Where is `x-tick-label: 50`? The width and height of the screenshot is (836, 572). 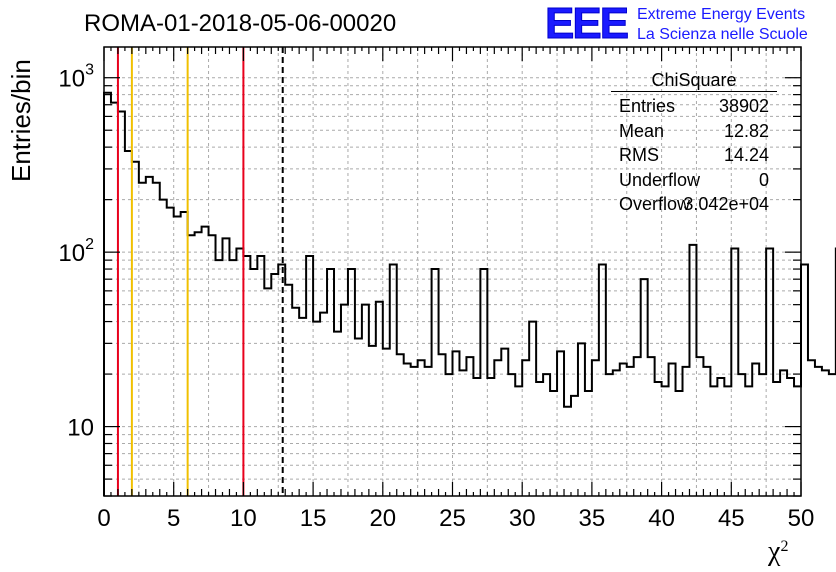 x-tick-label: 50 is located at coordinates (801, 518).